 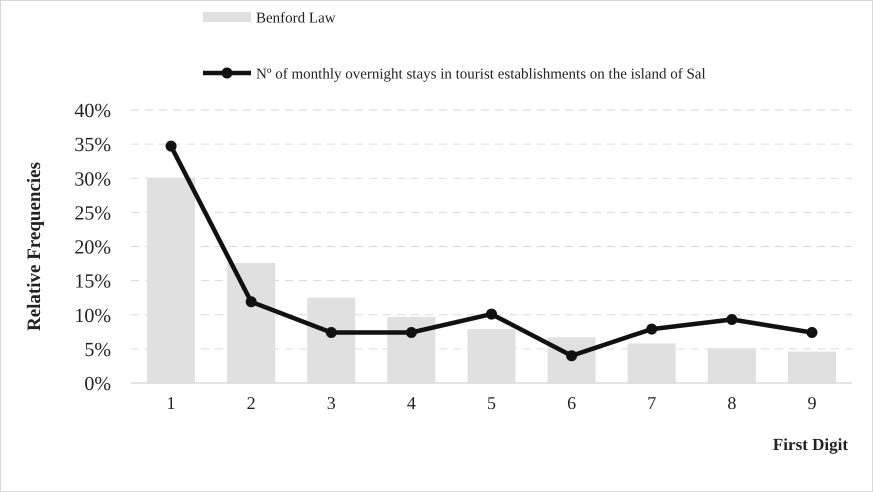 What do you see at coordinates (34, 247) in the screenshot?
I see `y-axis-title: Relative Frequencies` at bounding box center [34, 247].